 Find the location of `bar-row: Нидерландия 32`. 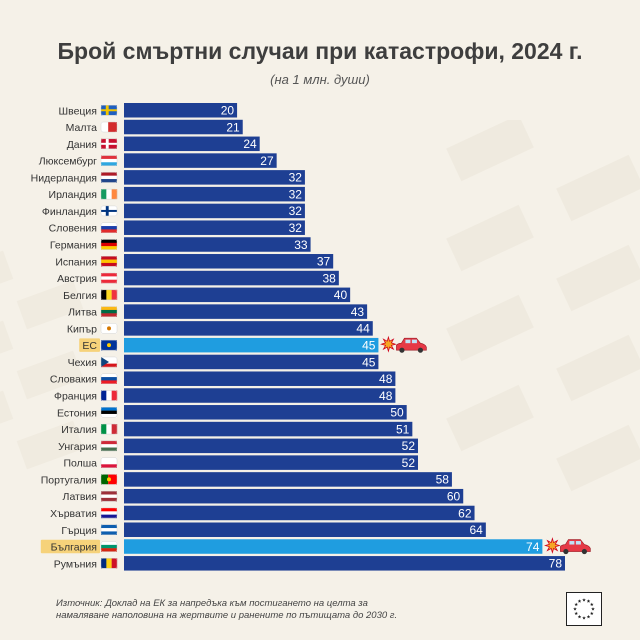

bar-row: Нидерландия 32 is located at coordinates (168, 177).